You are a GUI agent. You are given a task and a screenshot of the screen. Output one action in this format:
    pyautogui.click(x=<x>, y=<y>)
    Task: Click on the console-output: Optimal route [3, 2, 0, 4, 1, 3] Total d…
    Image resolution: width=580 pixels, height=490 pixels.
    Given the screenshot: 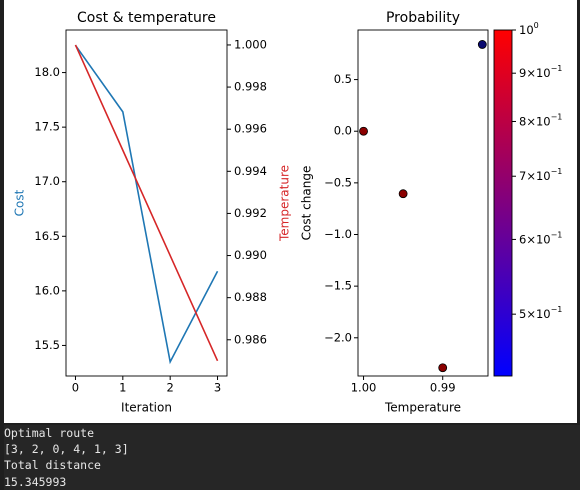 What is the action you would take?
    pyautogui.click(x=292, y=457)
    